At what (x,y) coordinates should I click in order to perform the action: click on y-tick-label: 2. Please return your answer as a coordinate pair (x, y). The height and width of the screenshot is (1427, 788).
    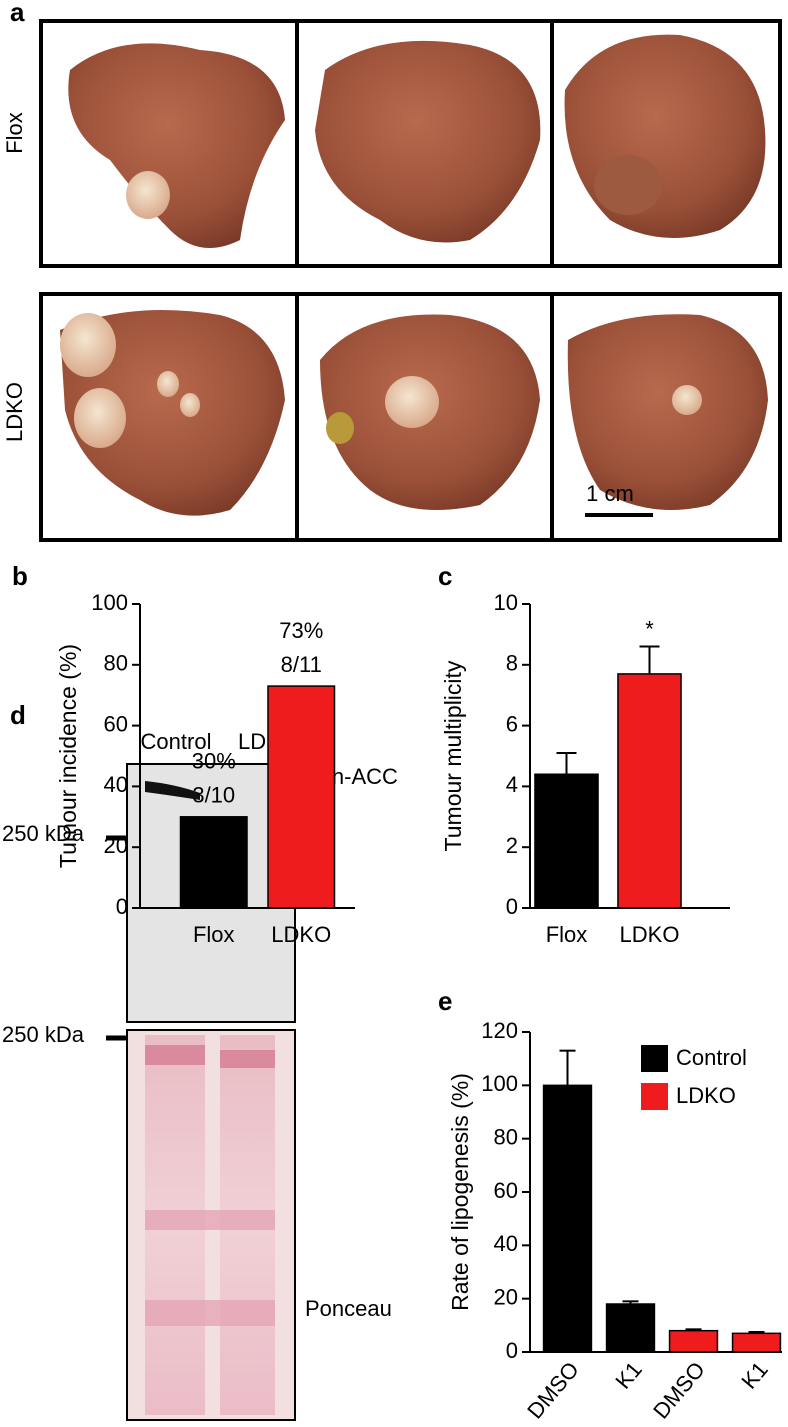
    Looking at the image, I should click on (512, 845).